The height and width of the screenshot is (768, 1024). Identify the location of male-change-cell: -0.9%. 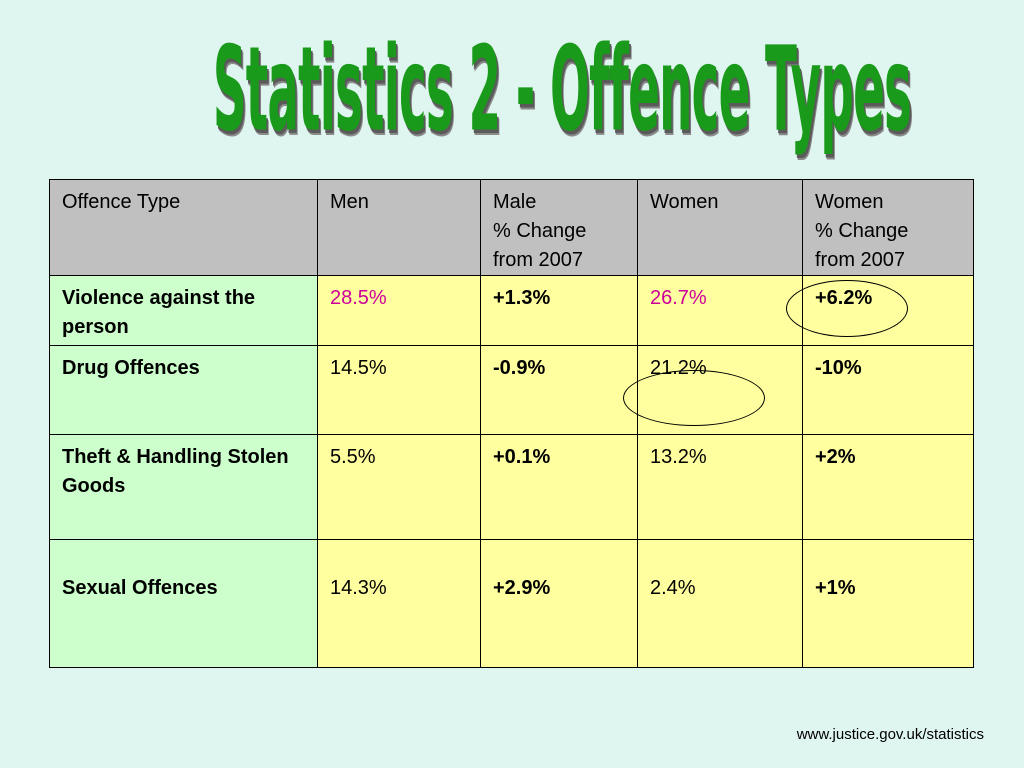
(559, 390).